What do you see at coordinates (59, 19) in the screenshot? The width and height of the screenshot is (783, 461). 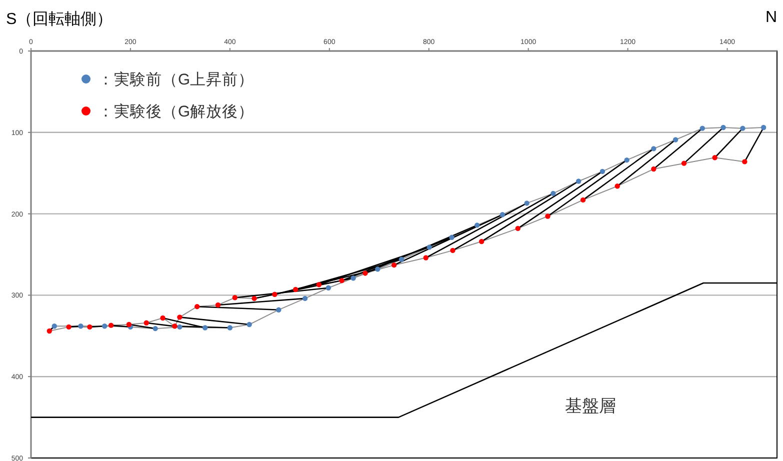 I see `chart-title: S（回転軸側）` at bounding box center [59, 19].